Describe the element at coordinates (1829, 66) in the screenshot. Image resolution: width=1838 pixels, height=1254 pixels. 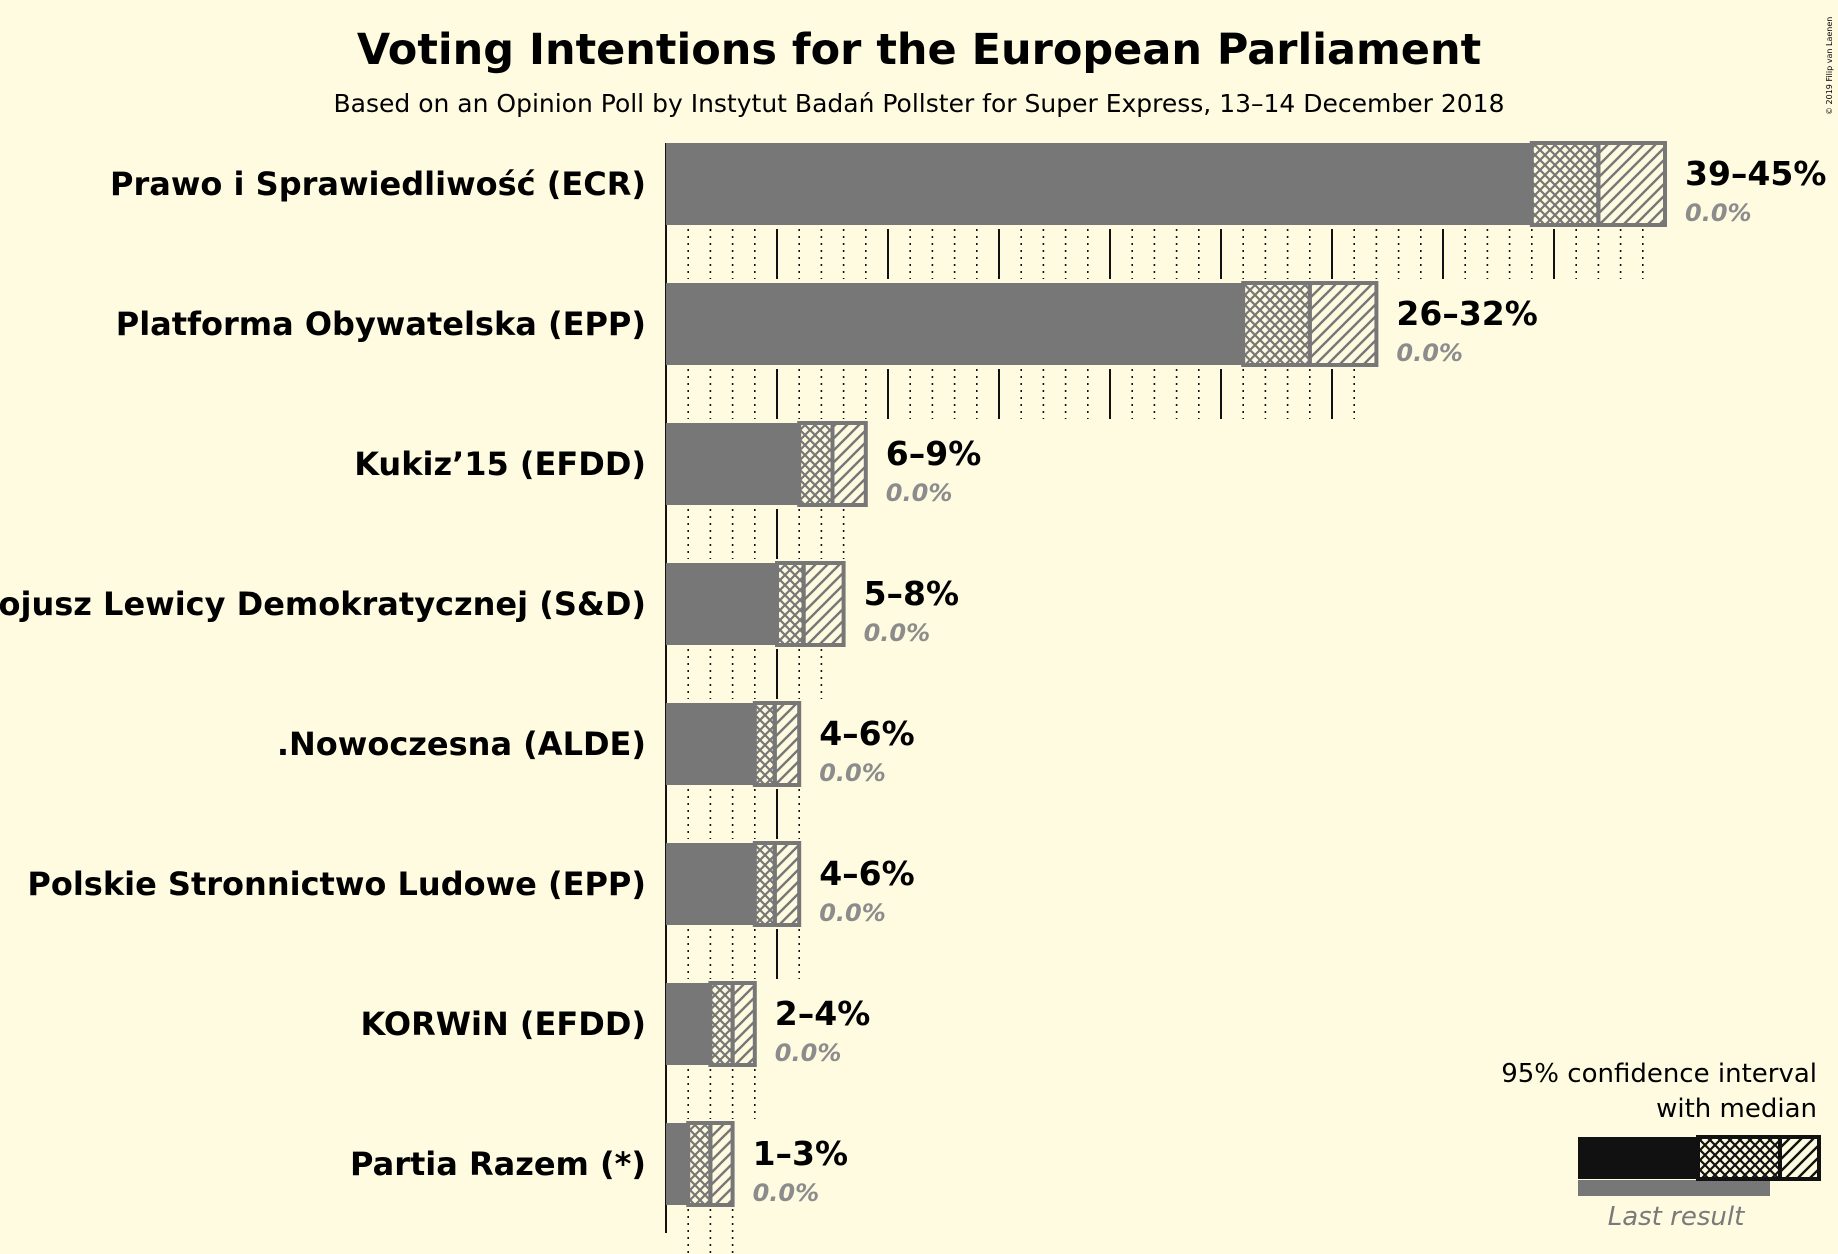
I see `copyright-note: © 2019 Filip van Laenen` at that location.